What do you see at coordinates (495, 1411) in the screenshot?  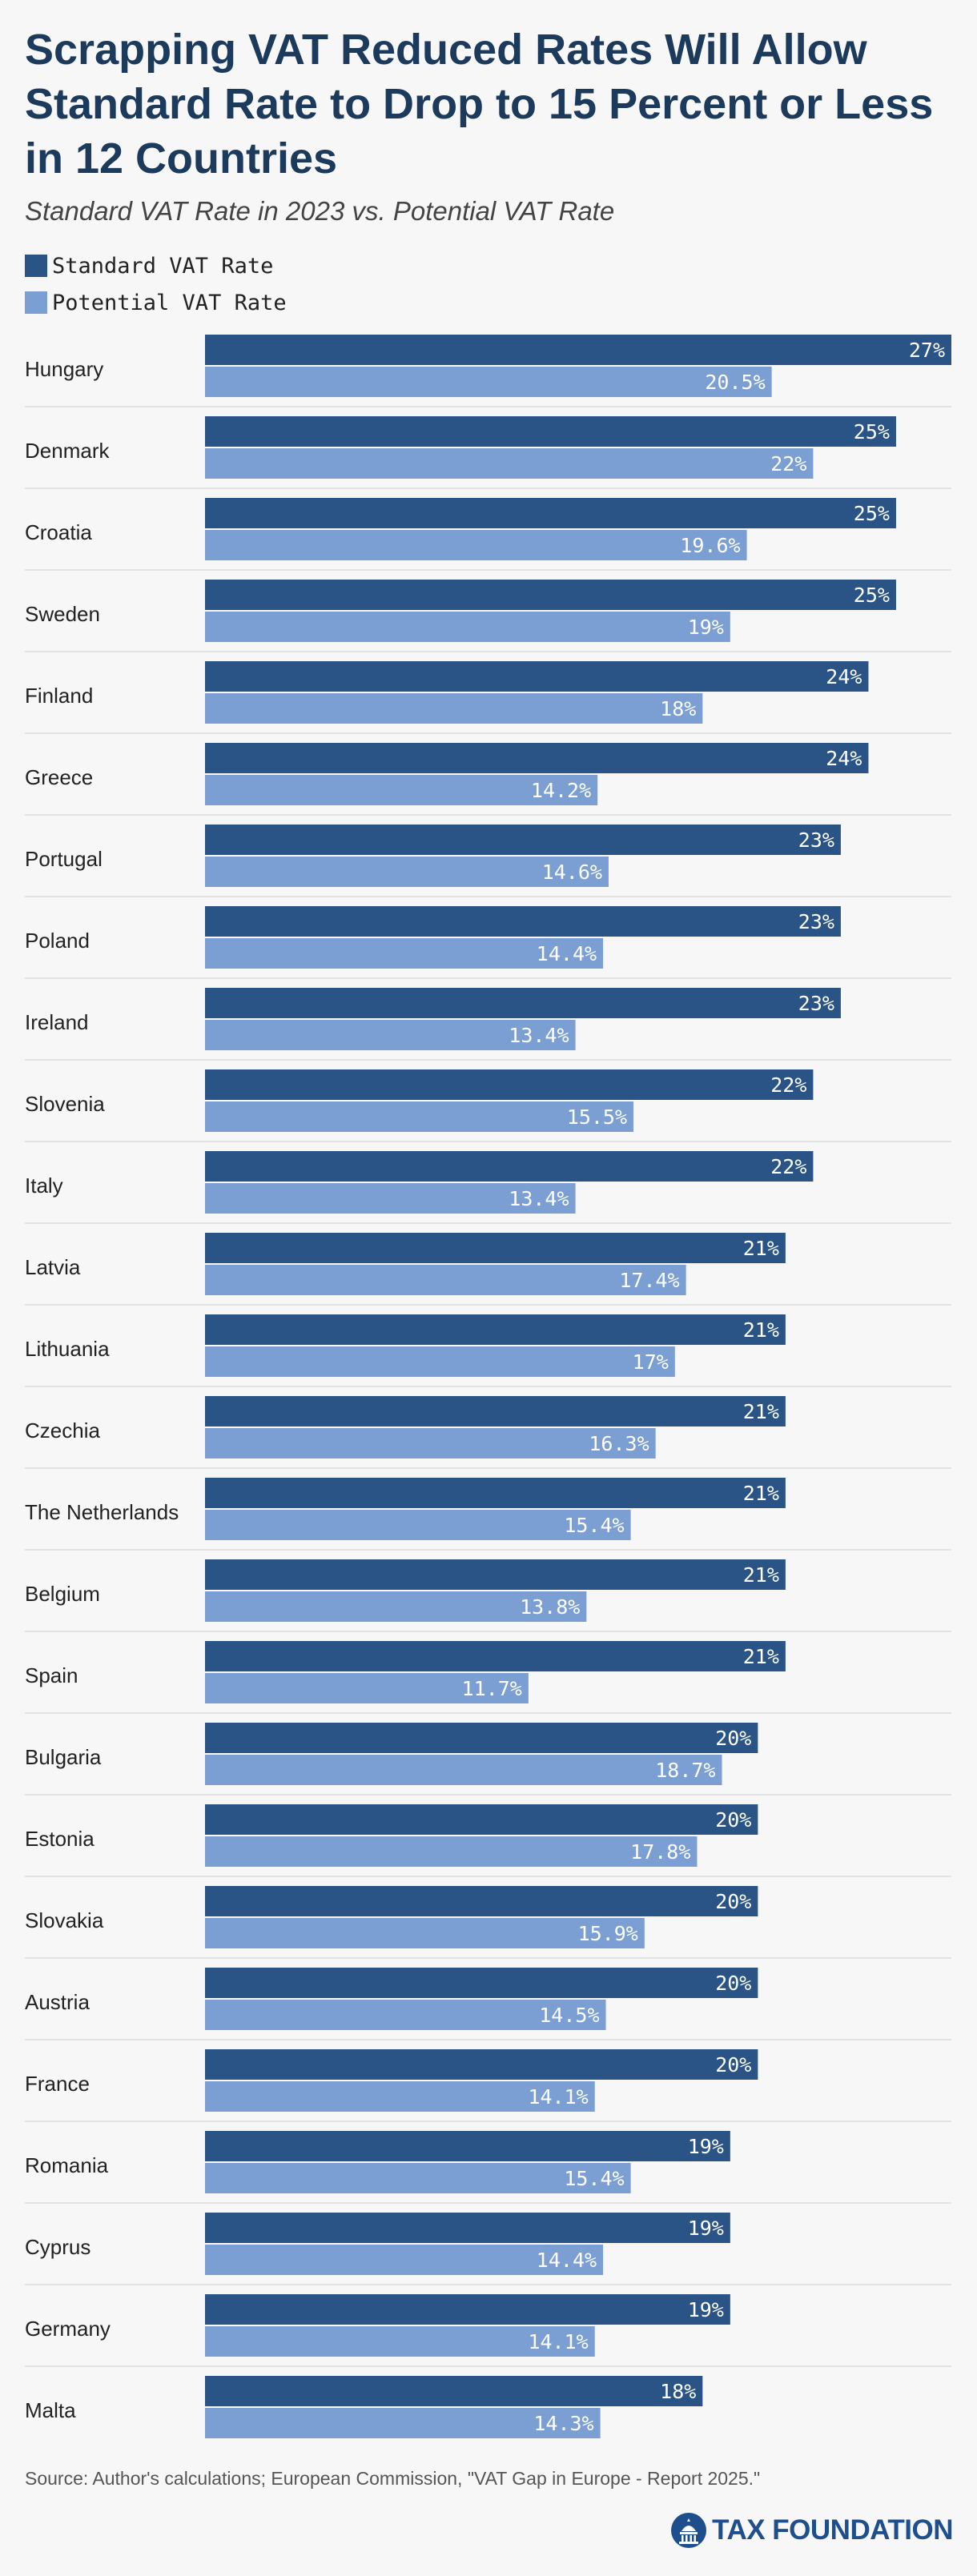 I see `standard-bar-czechia` at bounding box center [495, 1411].